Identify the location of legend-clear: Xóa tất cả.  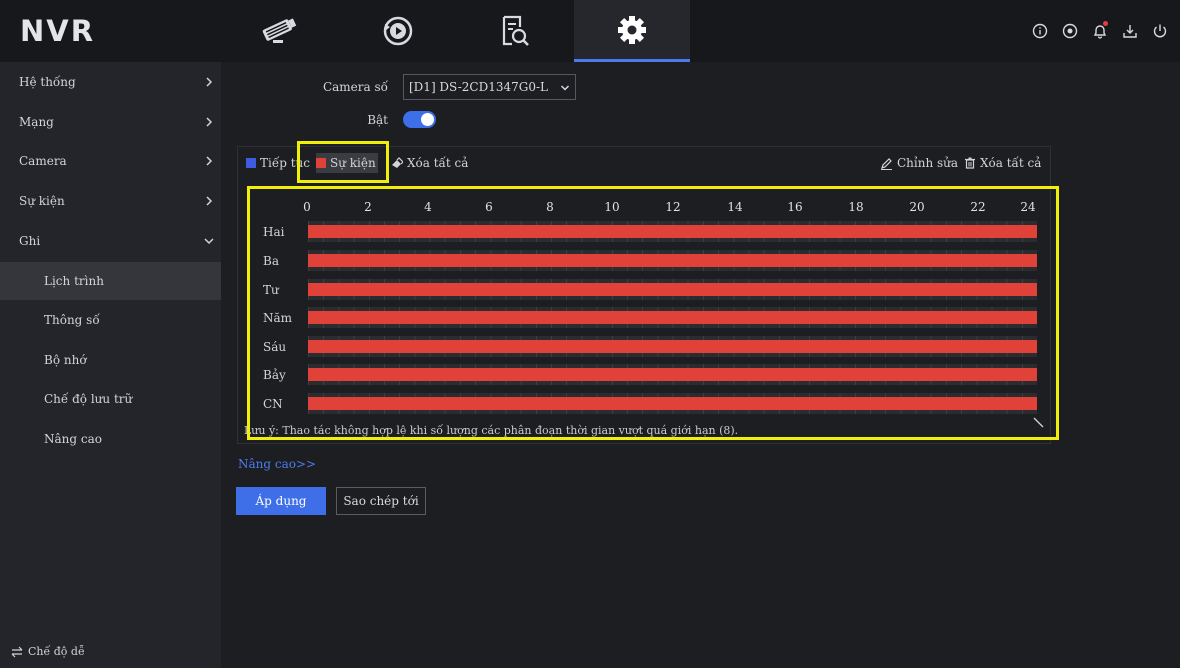
(429, 163).